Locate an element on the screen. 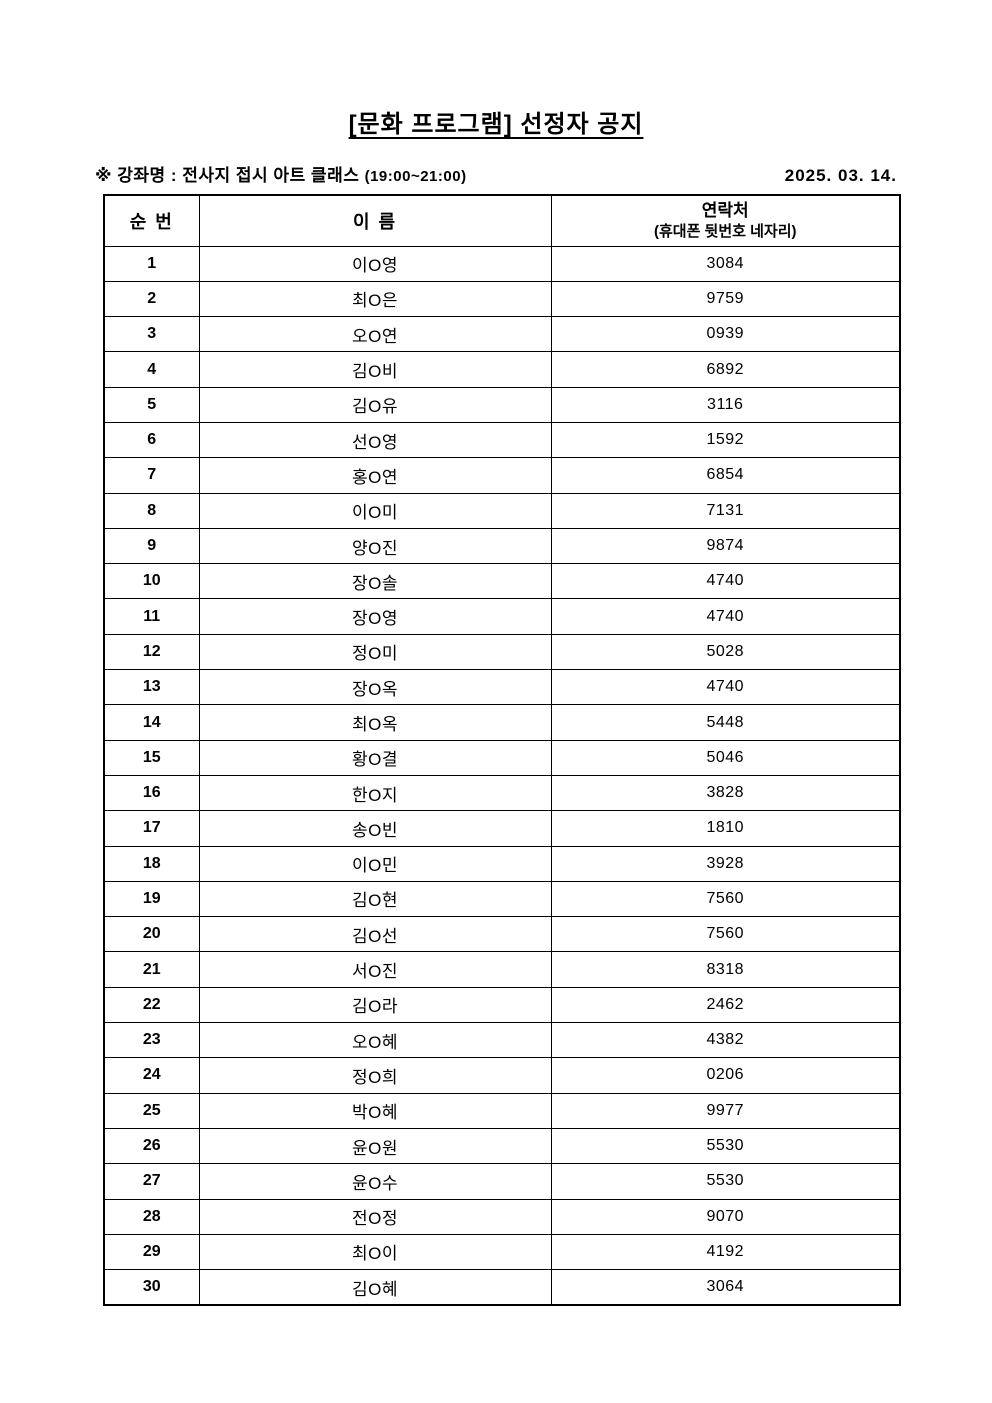 This screenshot has height=1403, width=992. participant-name-cell: 정O희 is located at coordinates (375, 1075).